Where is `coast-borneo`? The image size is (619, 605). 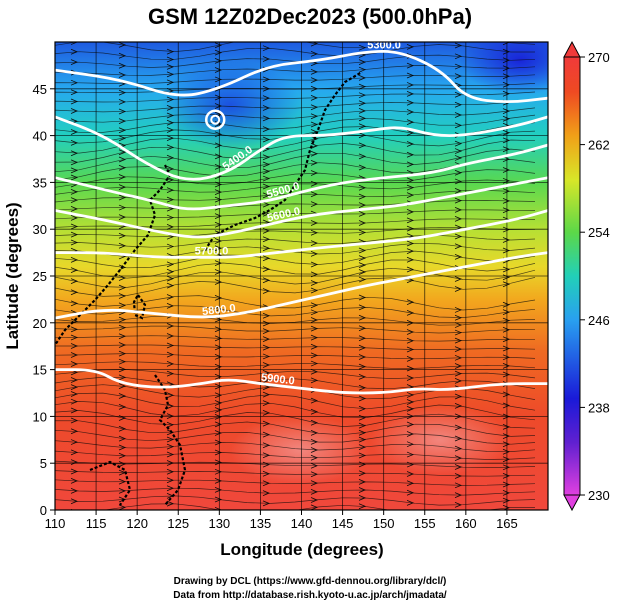
coast-borneo is located at coordinates (110, 483).